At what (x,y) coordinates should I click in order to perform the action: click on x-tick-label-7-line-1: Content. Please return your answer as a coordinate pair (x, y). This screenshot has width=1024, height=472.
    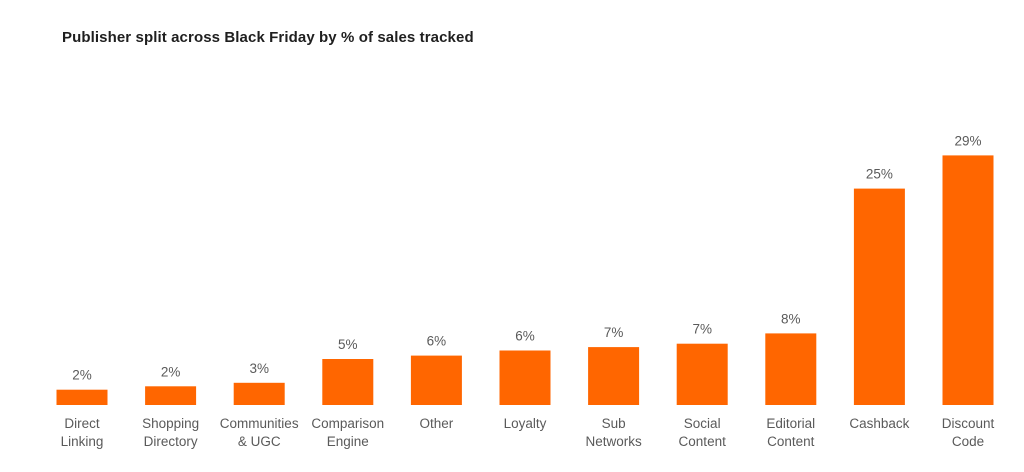
    Looking at the image, I should click on (703, 441).